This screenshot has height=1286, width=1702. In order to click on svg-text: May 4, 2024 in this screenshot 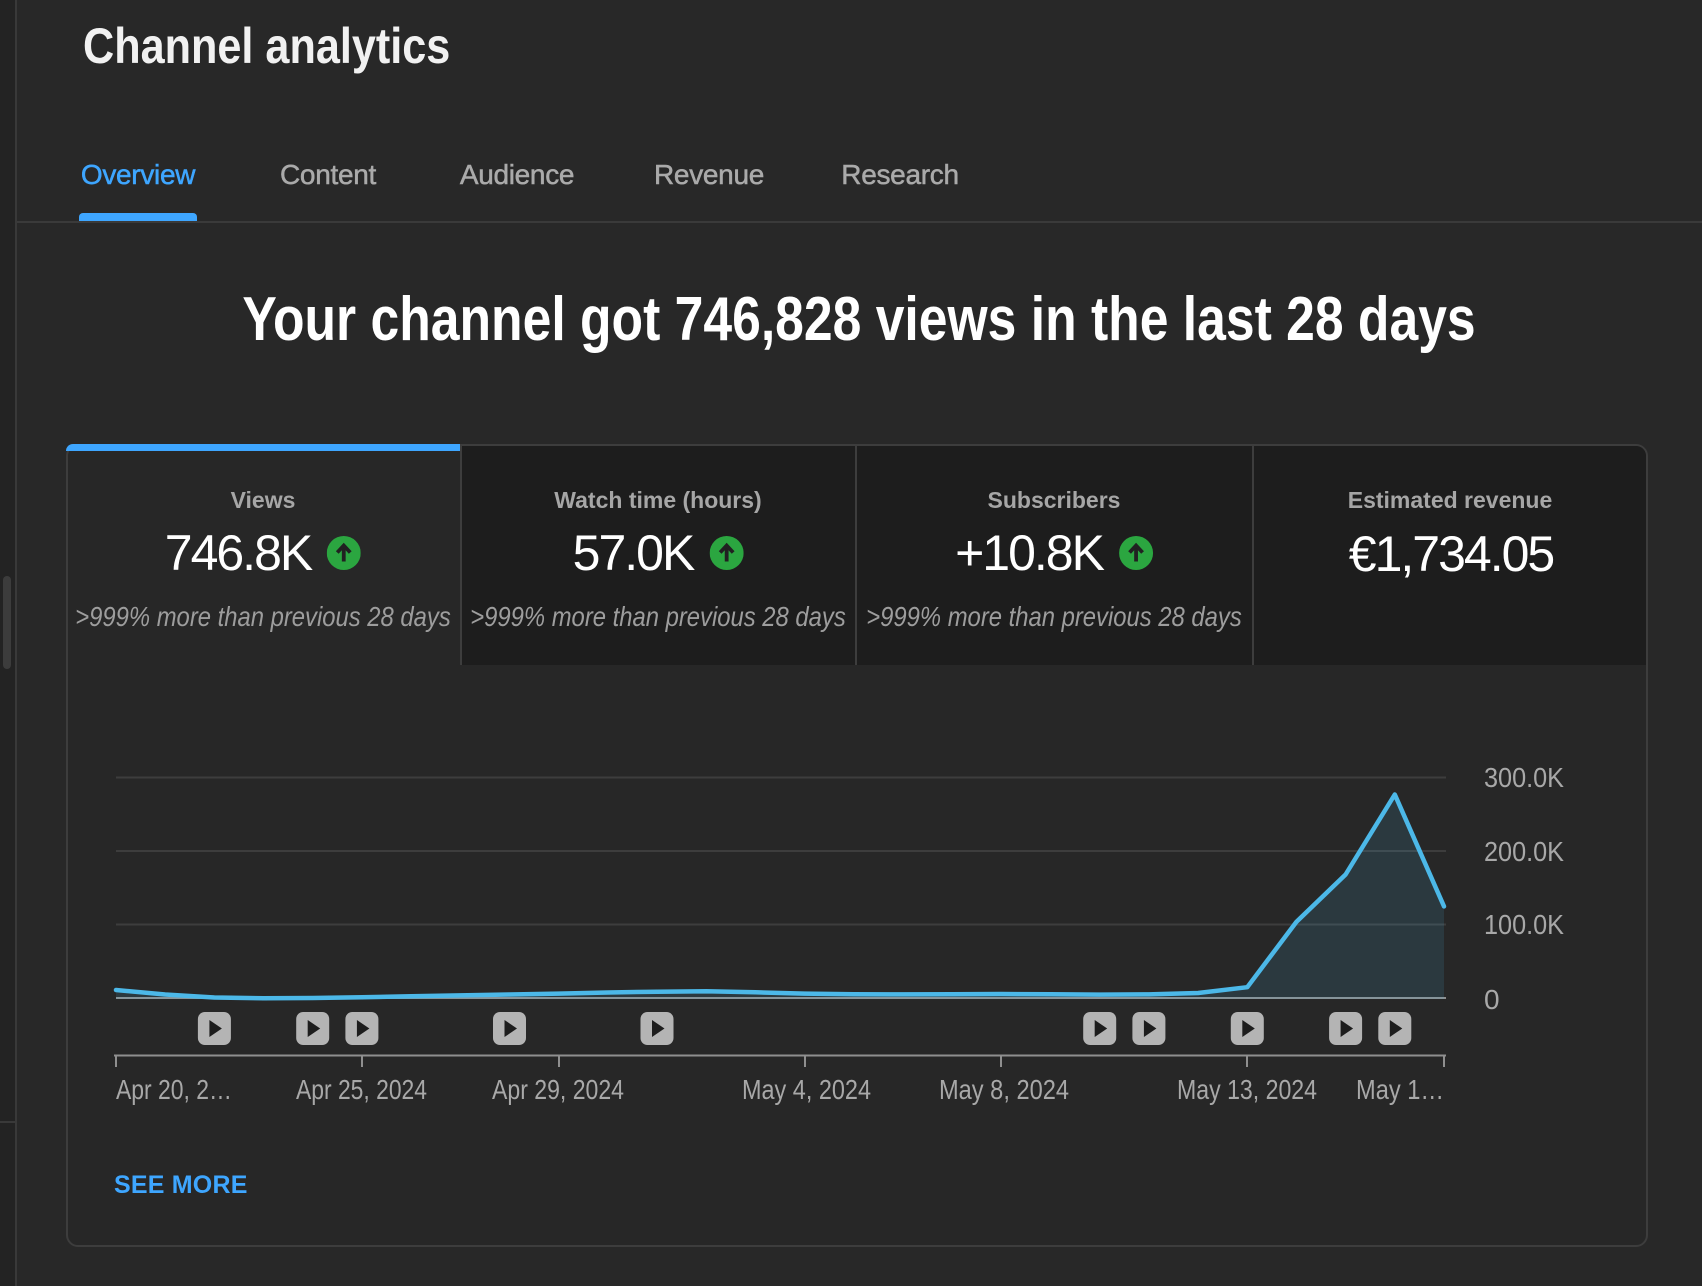, I will do `click(806, 1089)`.